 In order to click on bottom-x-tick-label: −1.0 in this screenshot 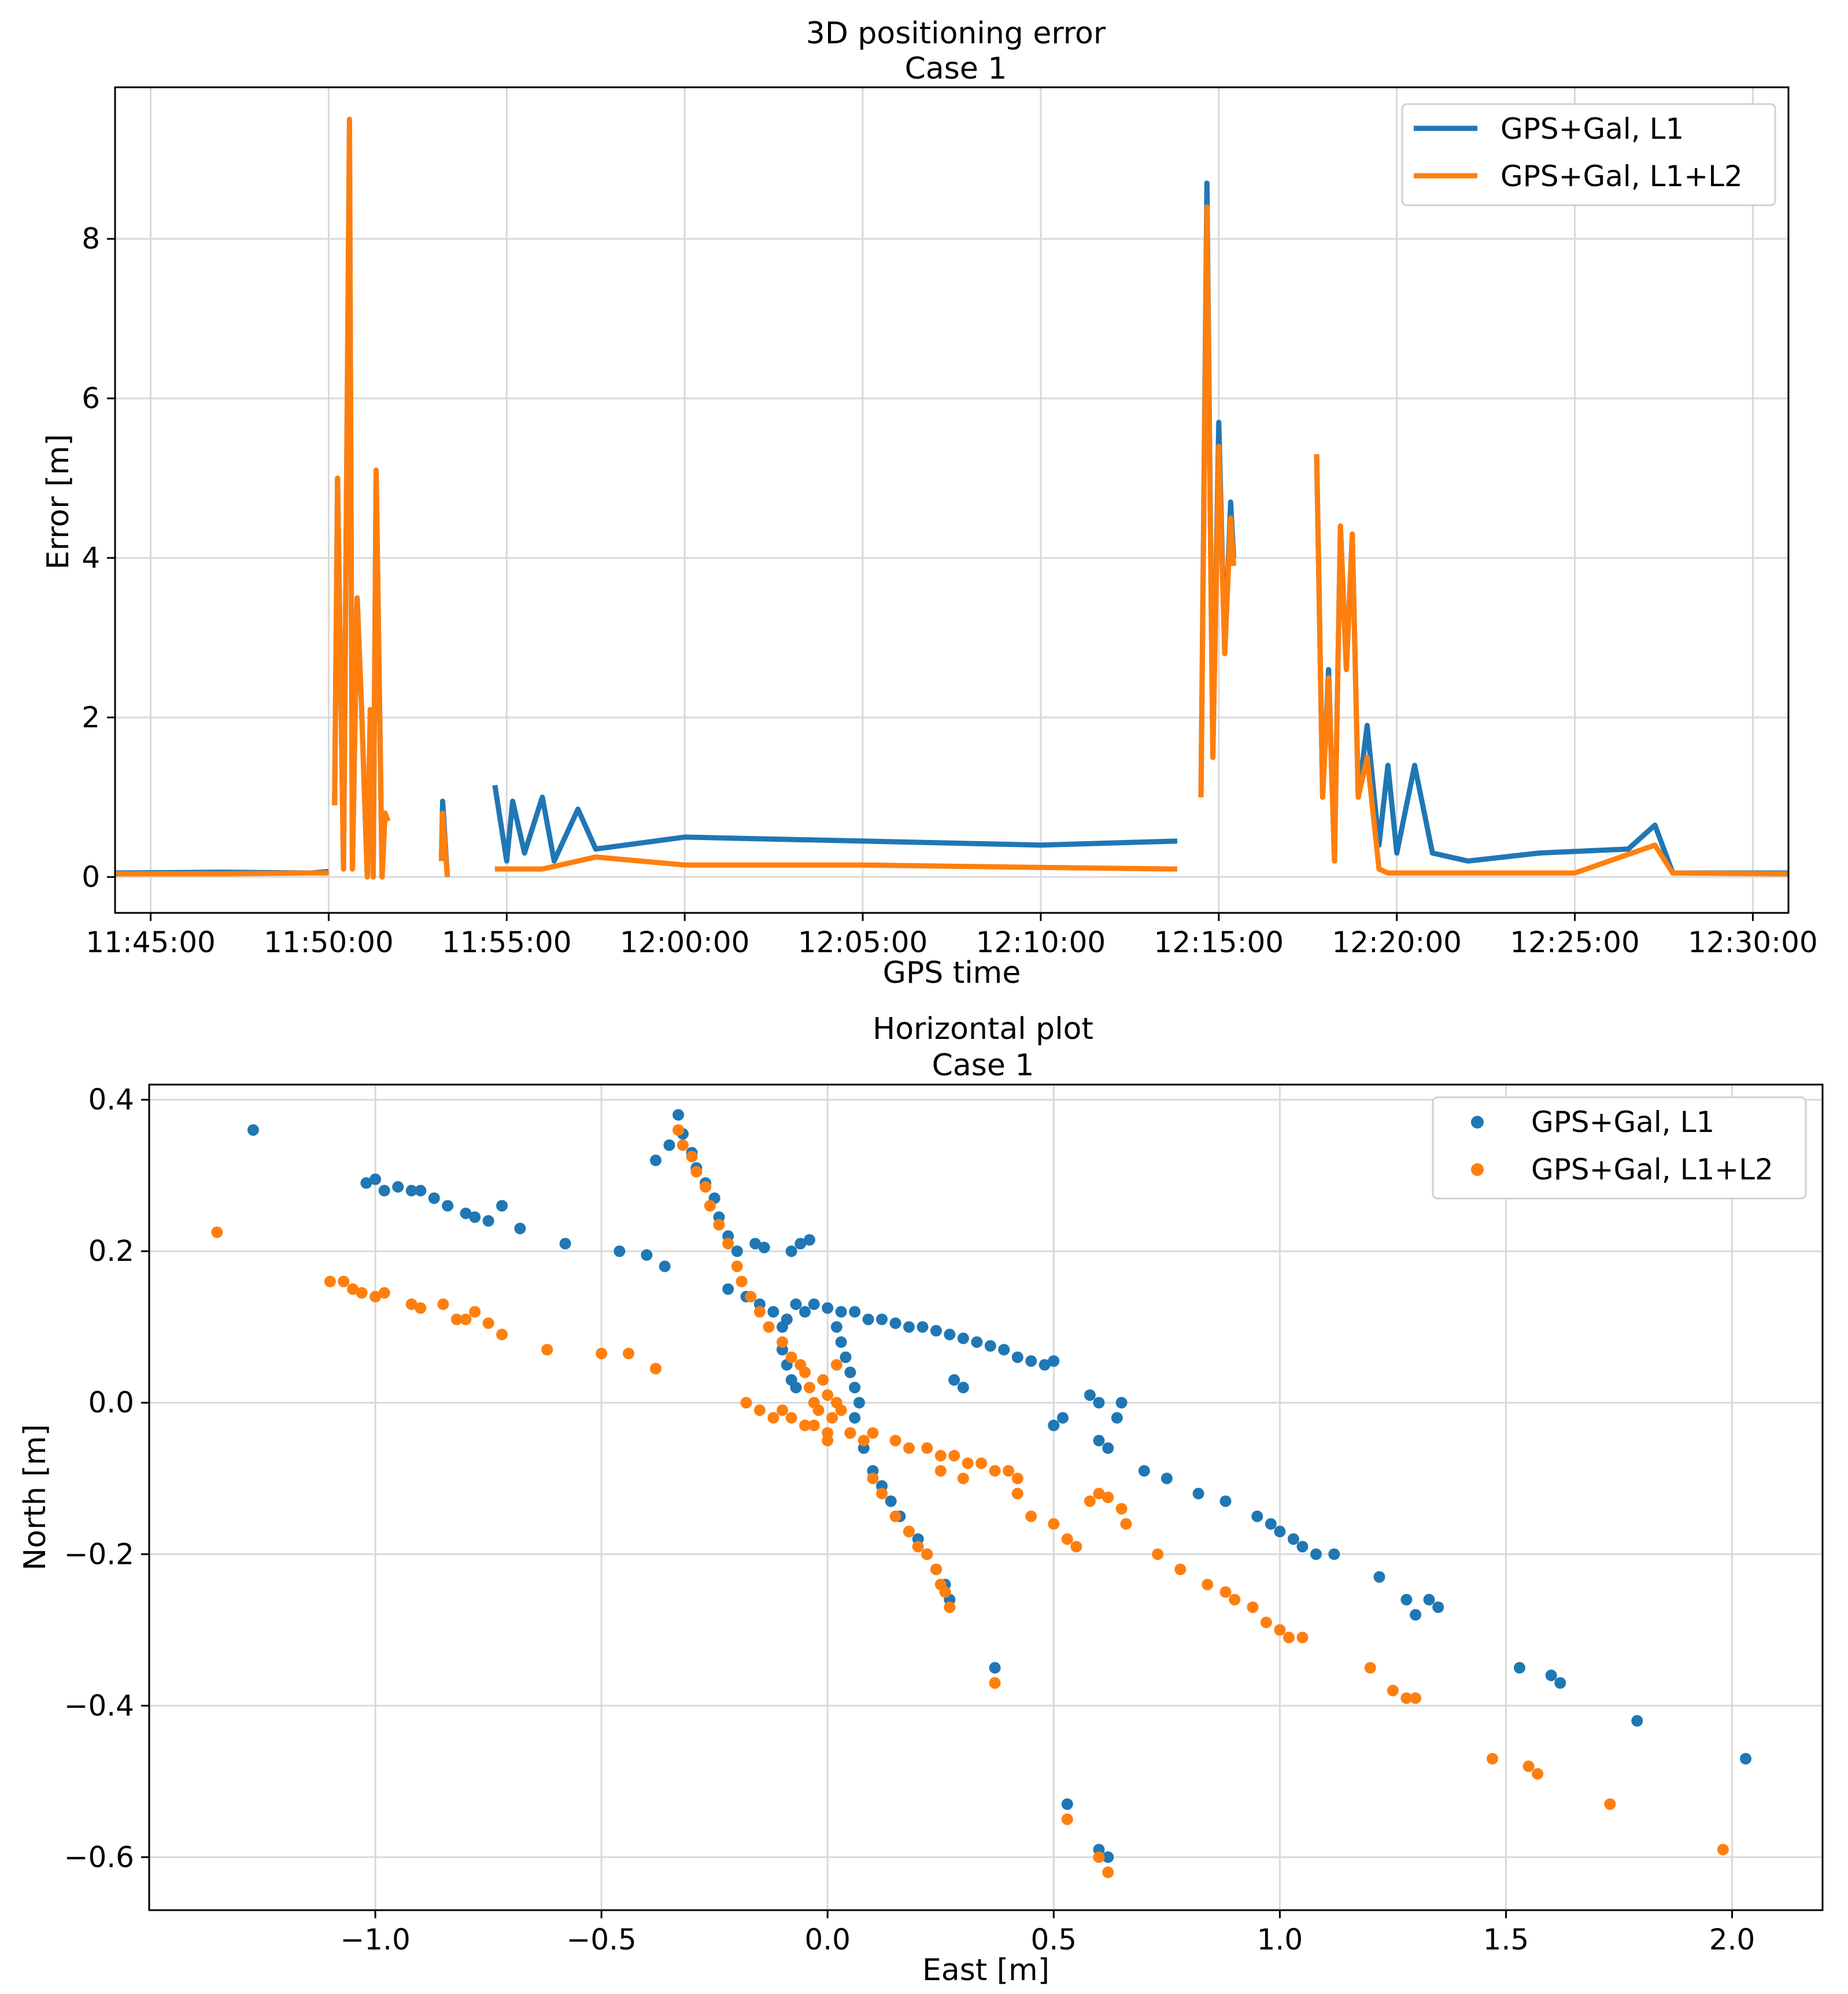, I will do `click(375, 1939)`.